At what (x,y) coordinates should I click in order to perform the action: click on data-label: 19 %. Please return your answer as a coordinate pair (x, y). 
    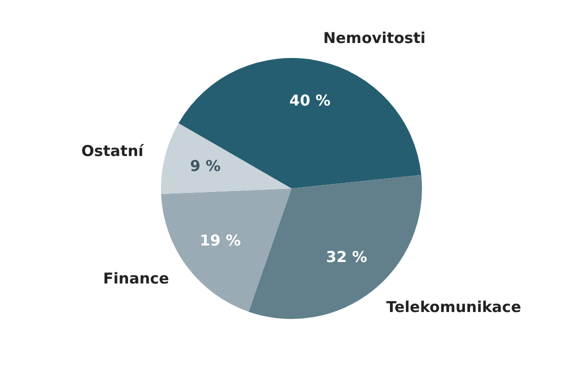
    Looking at the image, I should click on (220, 240).